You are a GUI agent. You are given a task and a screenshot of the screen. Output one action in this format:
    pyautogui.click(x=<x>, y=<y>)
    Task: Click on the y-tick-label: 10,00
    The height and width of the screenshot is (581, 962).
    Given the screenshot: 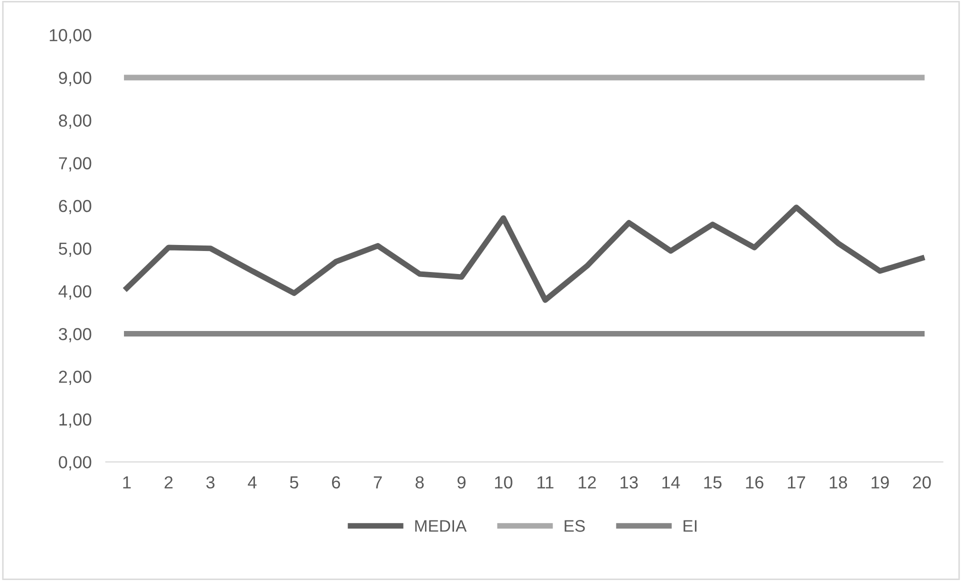 What is the action you would take?
    pyautogui.click(x=71, y=36)
    